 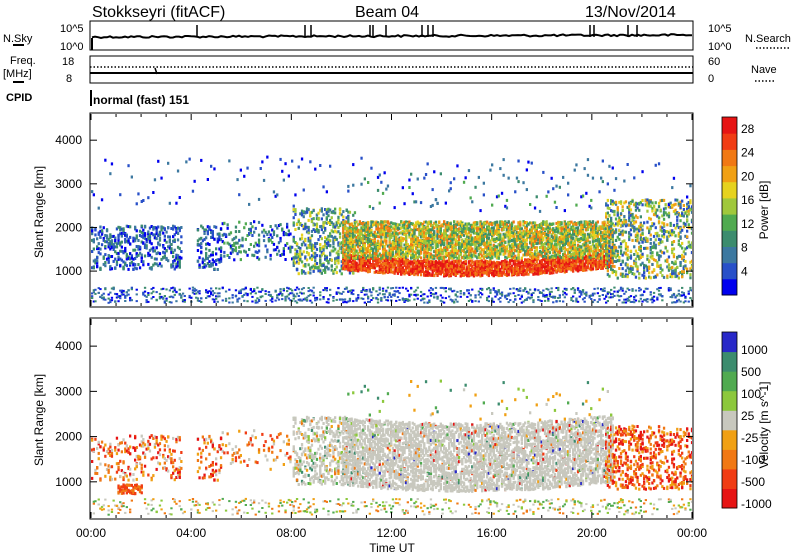 What do you see at coordinates (18, 39) in the screenshot?
I see `noise-left-label: N.Sky` at bounding box center [18, 39].